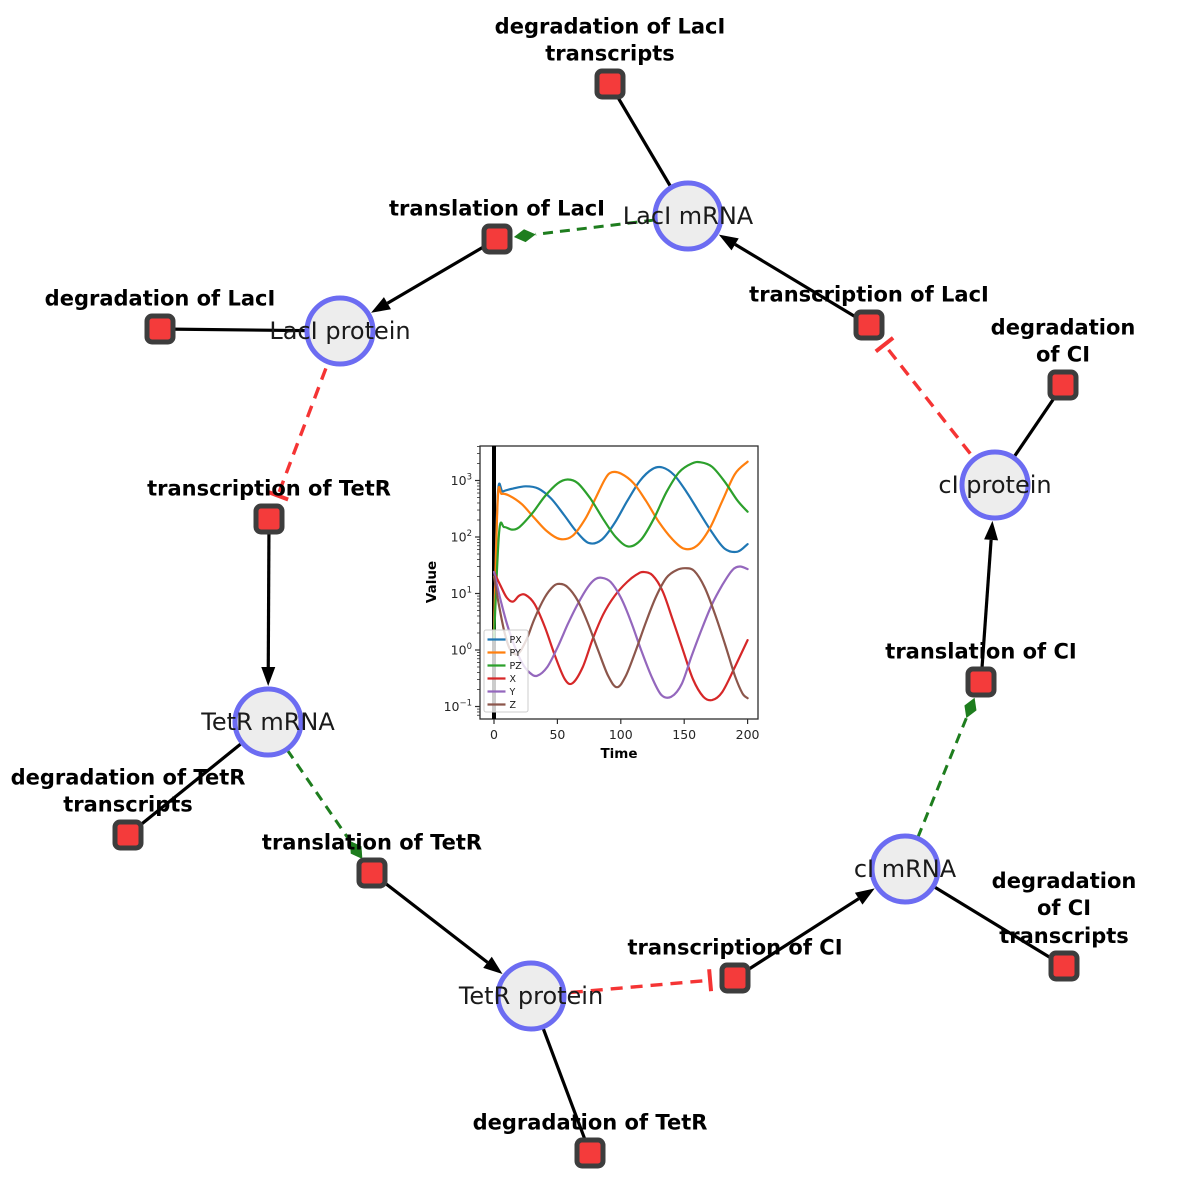  Describe the element at coordinates (1063, 385) in the screenshot. I see `reaction-node-deg_ci` at that location.